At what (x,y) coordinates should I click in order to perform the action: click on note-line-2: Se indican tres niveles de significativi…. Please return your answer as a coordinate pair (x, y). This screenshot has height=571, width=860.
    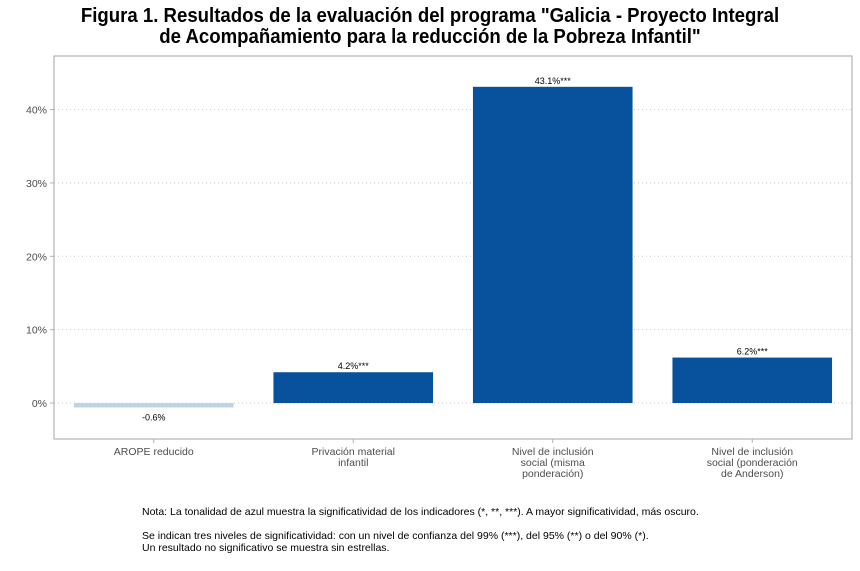
    Looking at the image, I should click on (395, 536).